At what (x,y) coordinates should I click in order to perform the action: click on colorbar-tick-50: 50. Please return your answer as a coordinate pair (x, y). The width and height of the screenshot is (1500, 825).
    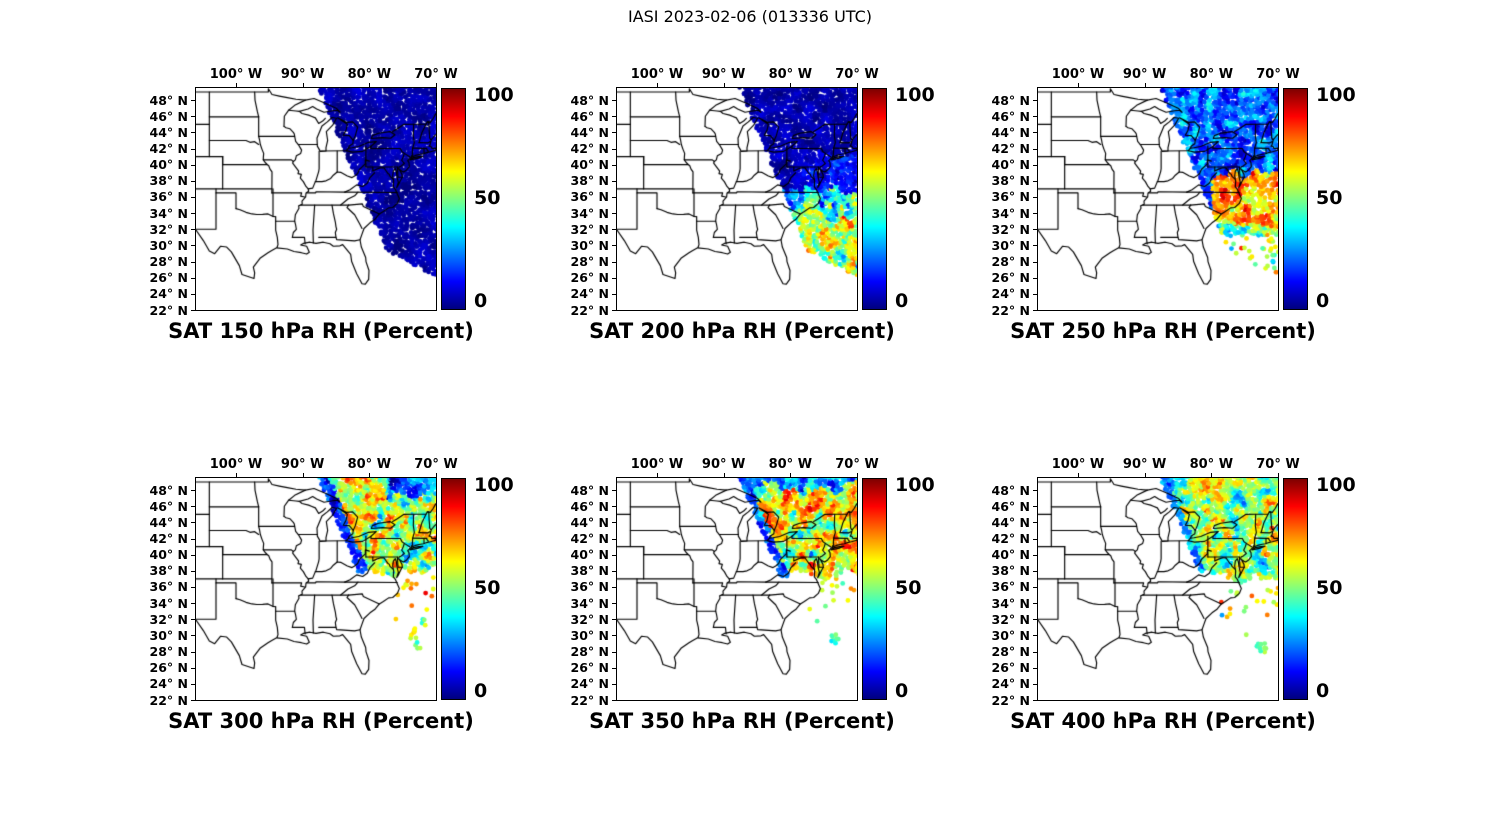
    Looking at the image, I should click on (487, 588).